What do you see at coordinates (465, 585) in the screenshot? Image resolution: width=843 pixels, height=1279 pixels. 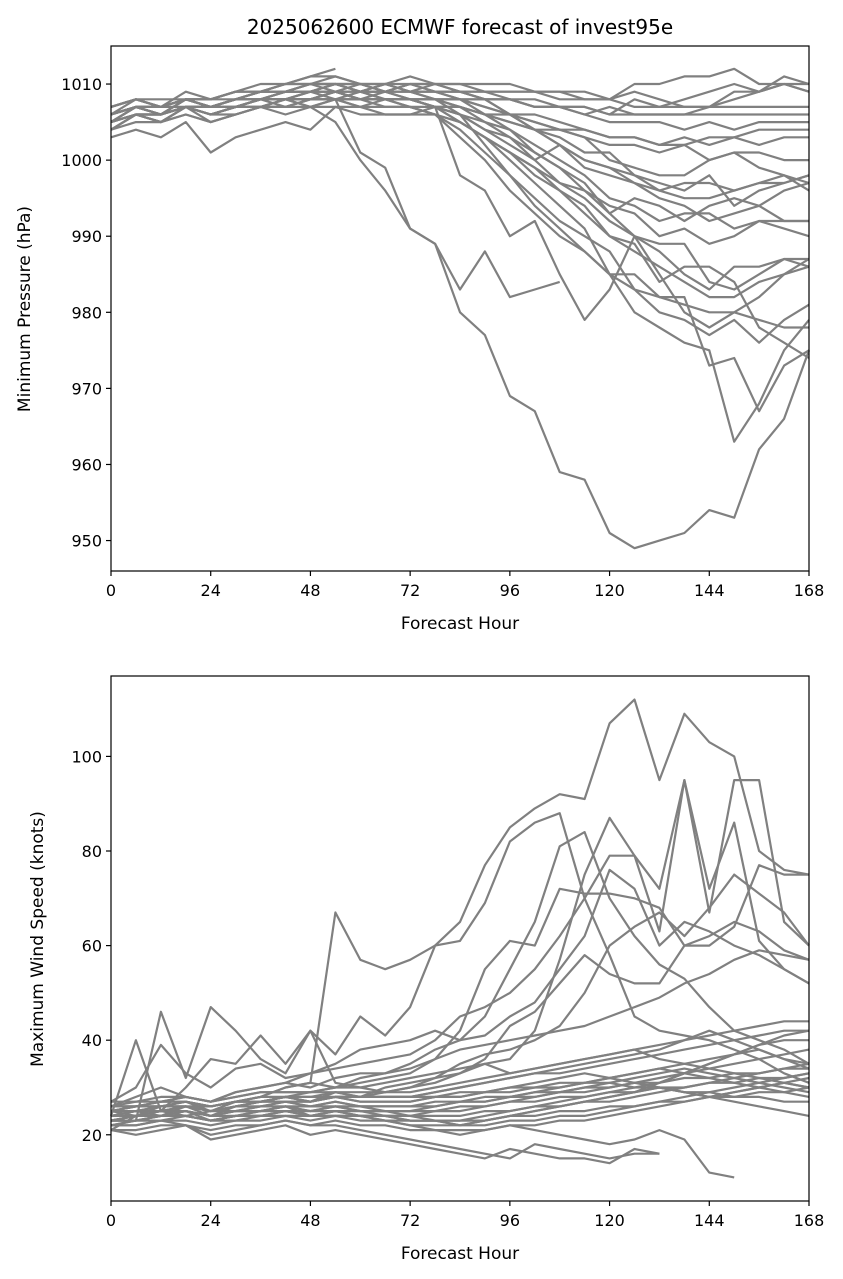 I see `pressure-x-ticks: 0 24 48 72 96 120 144 168` at bounding box center [465, 585].